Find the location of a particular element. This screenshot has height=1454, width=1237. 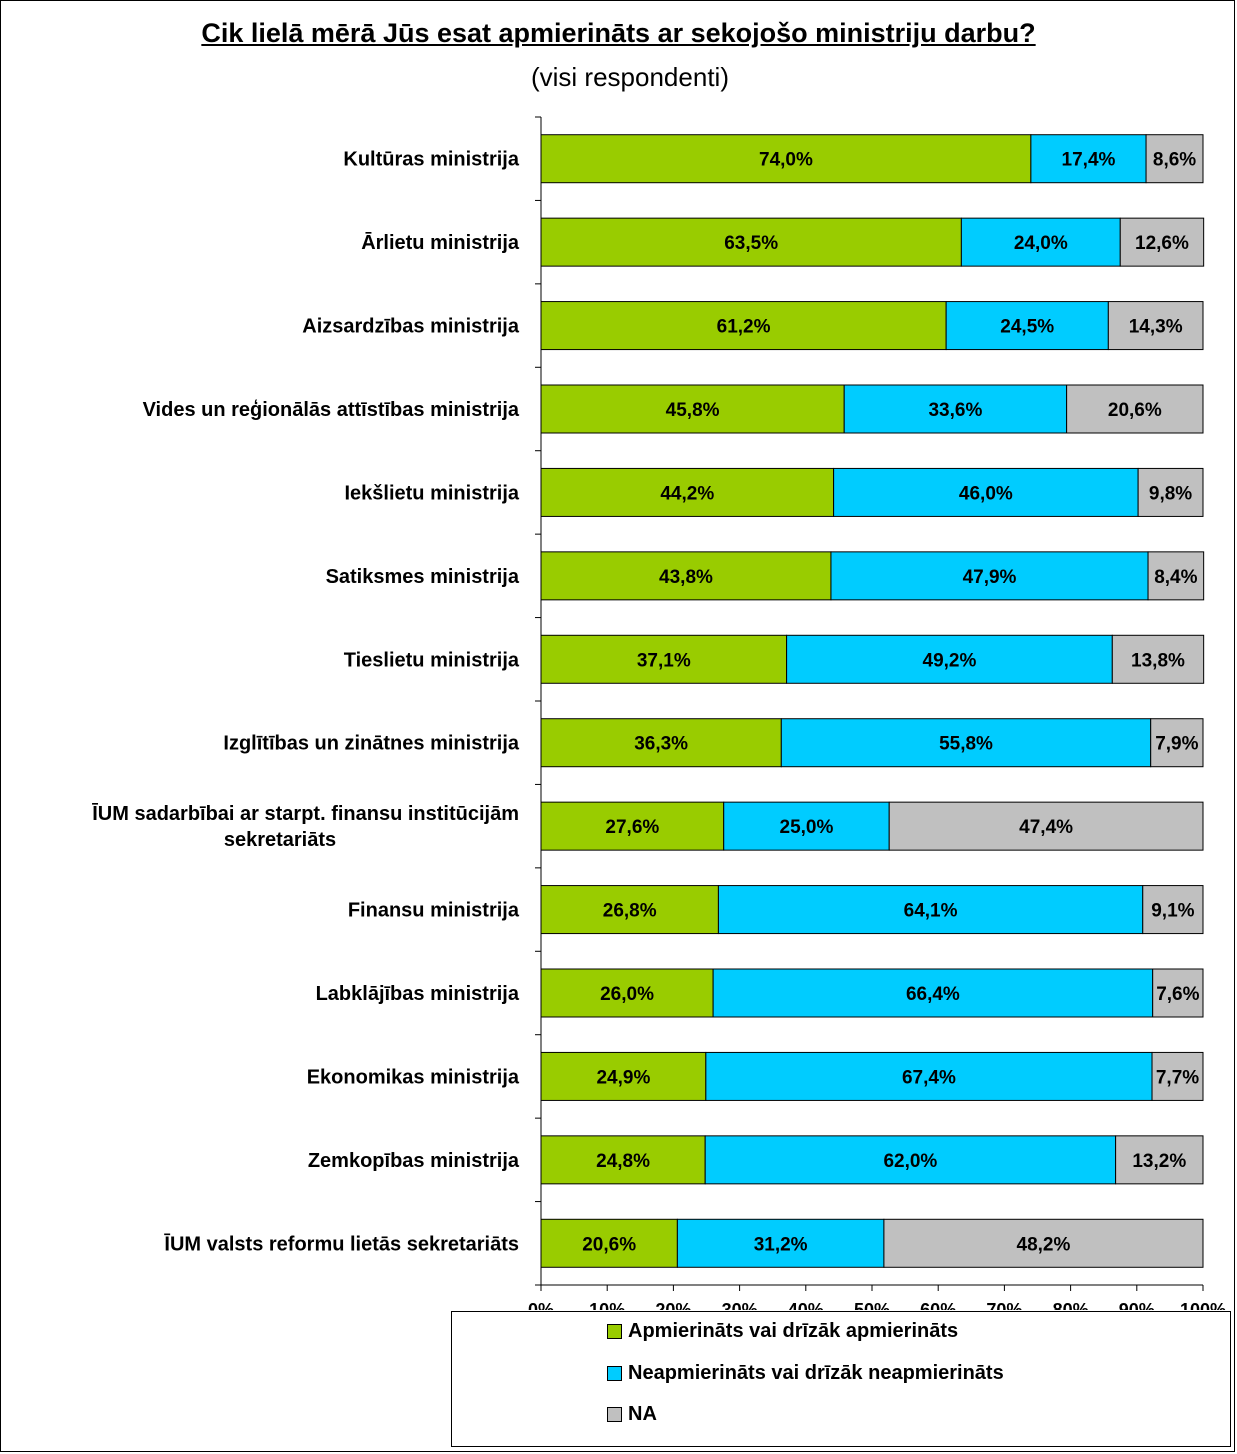

data-label: 49,2% is located at coordinates (950, 660).